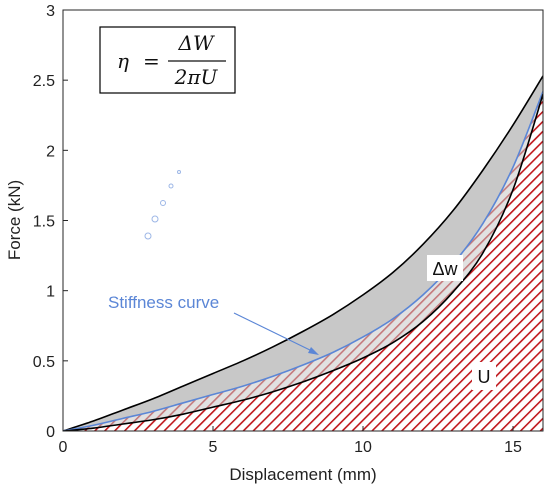  I want to click on y-axis-label: Force (kN), so click(14, 220).